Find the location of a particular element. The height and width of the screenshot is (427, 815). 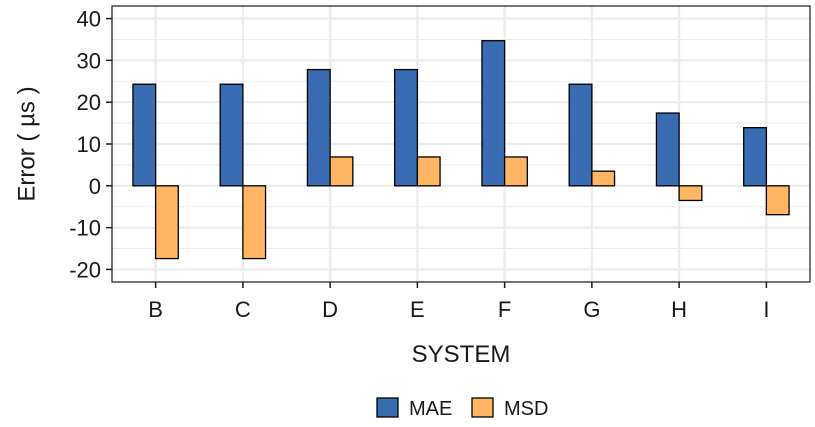

bar-mae-g is located at coordinates (580, 135).